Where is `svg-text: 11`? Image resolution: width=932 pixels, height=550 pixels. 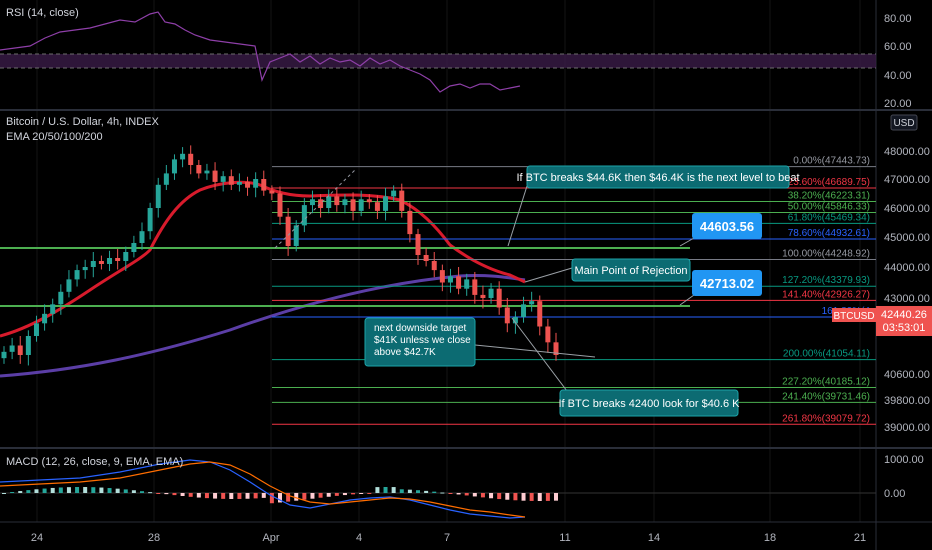
svg-text: 11 is located at coordinates (564, 538).